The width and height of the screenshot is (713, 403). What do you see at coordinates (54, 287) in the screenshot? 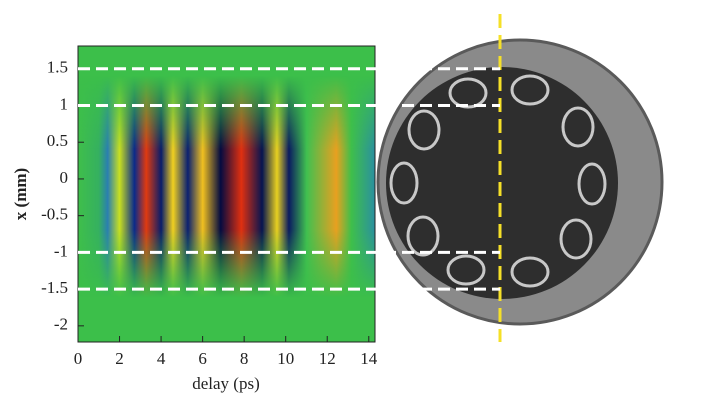
I see `y-tick-label: -1.5` at bounding box center [54, 287].